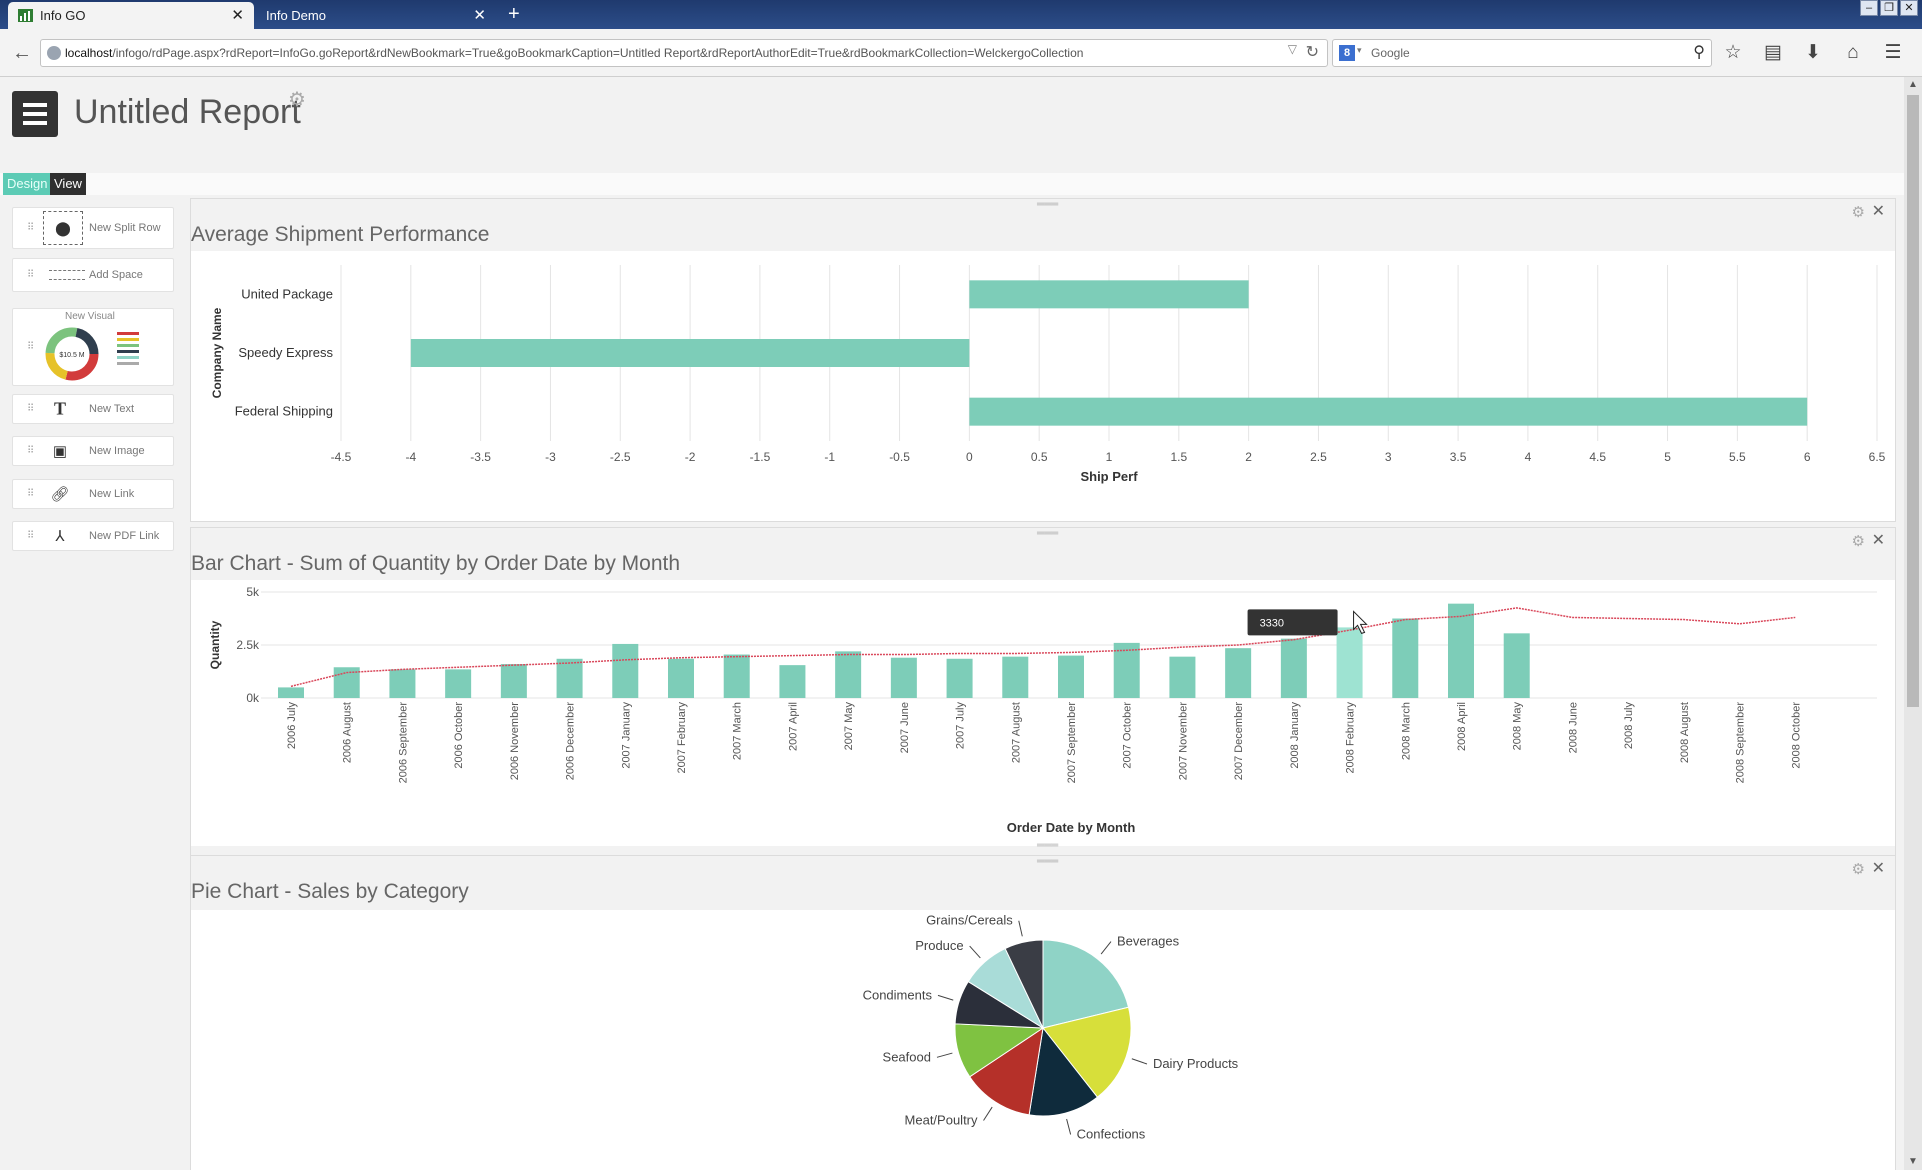  I want to click on bar-speedy-express, so click(690, 353).